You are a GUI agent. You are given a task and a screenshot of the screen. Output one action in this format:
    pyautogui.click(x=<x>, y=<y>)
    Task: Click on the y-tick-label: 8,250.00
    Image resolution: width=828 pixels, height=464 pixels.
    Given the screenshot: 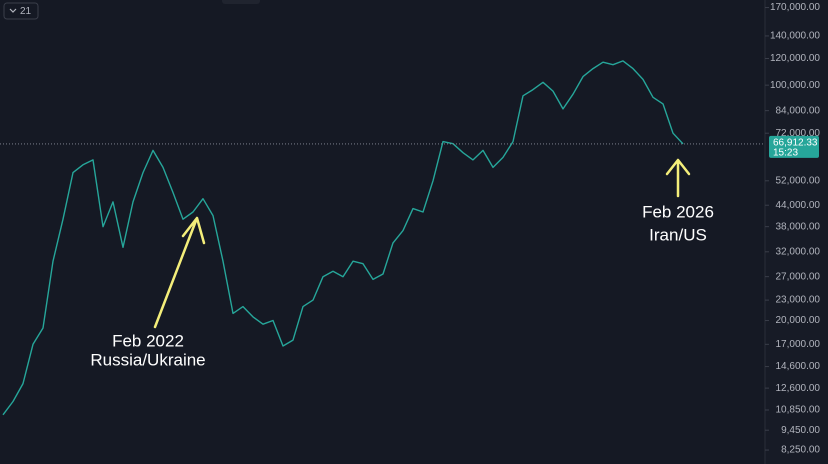 What is the action you would take?
    pyautogui.click(x=800, y=450)
    